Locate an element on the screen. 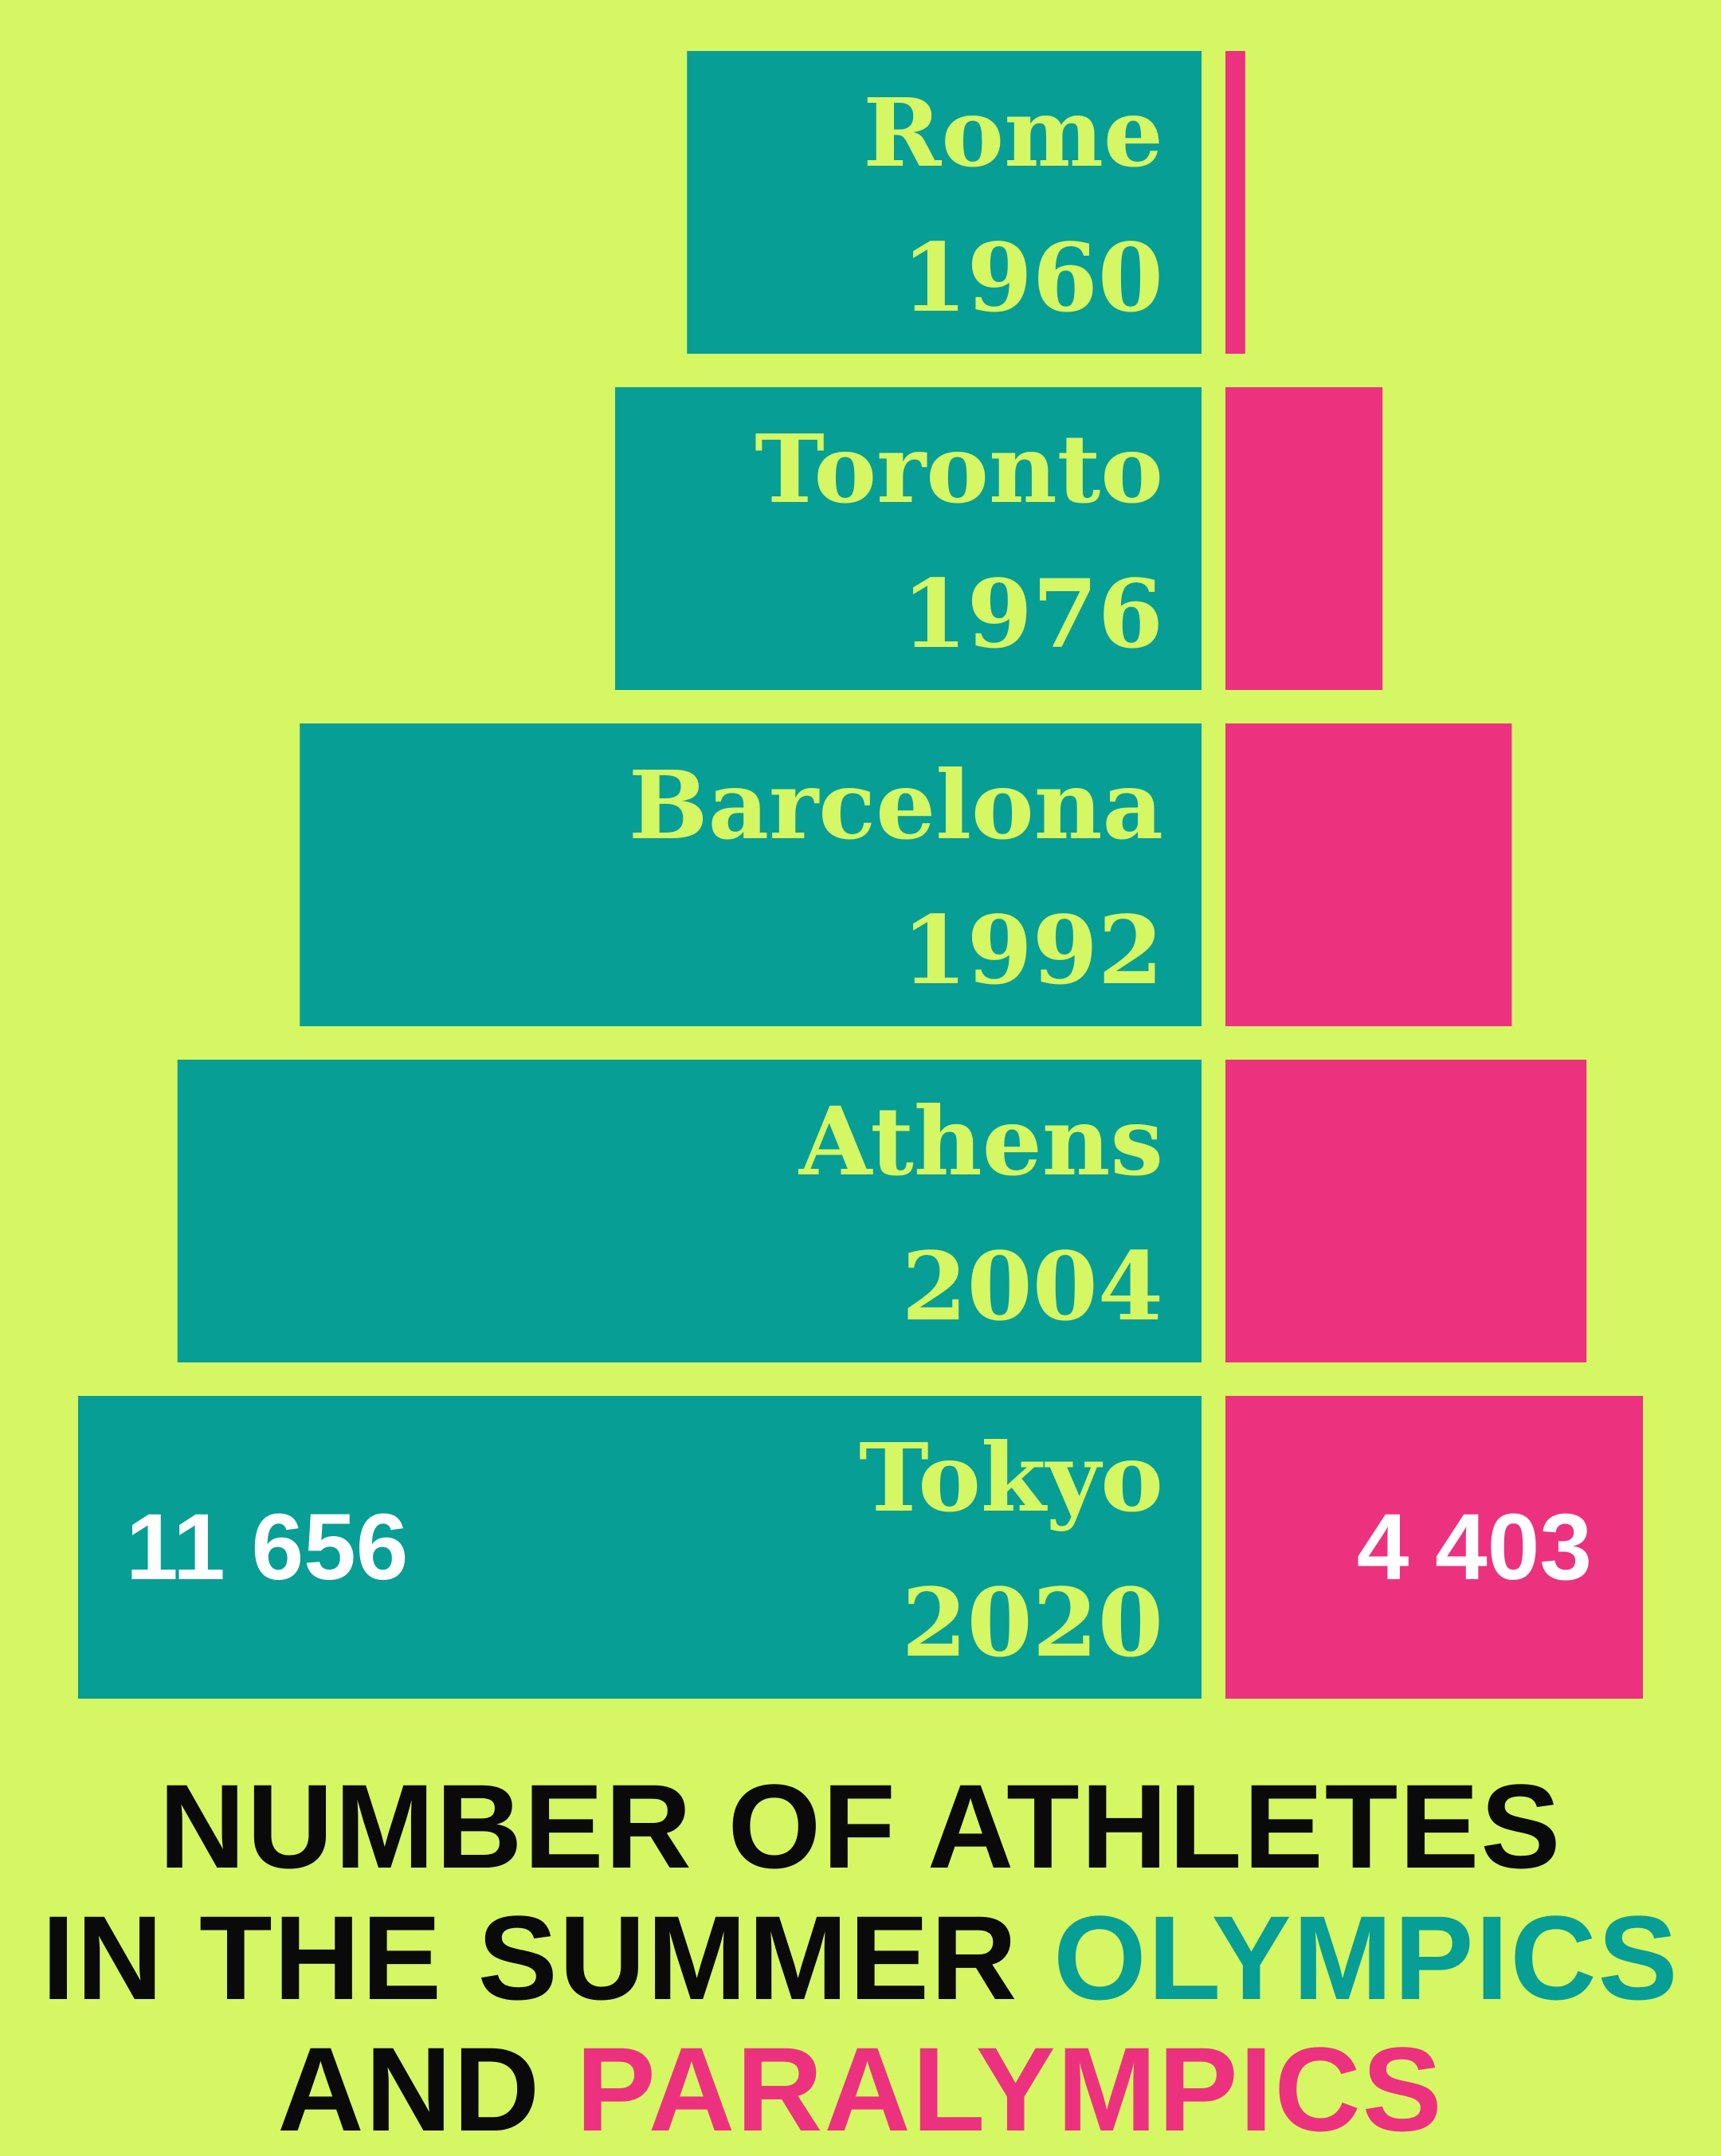 This screenshot has height=2156, width=1721. title-paralympics-word: PARALYMPICS is located at coordinates (1010, 2089).